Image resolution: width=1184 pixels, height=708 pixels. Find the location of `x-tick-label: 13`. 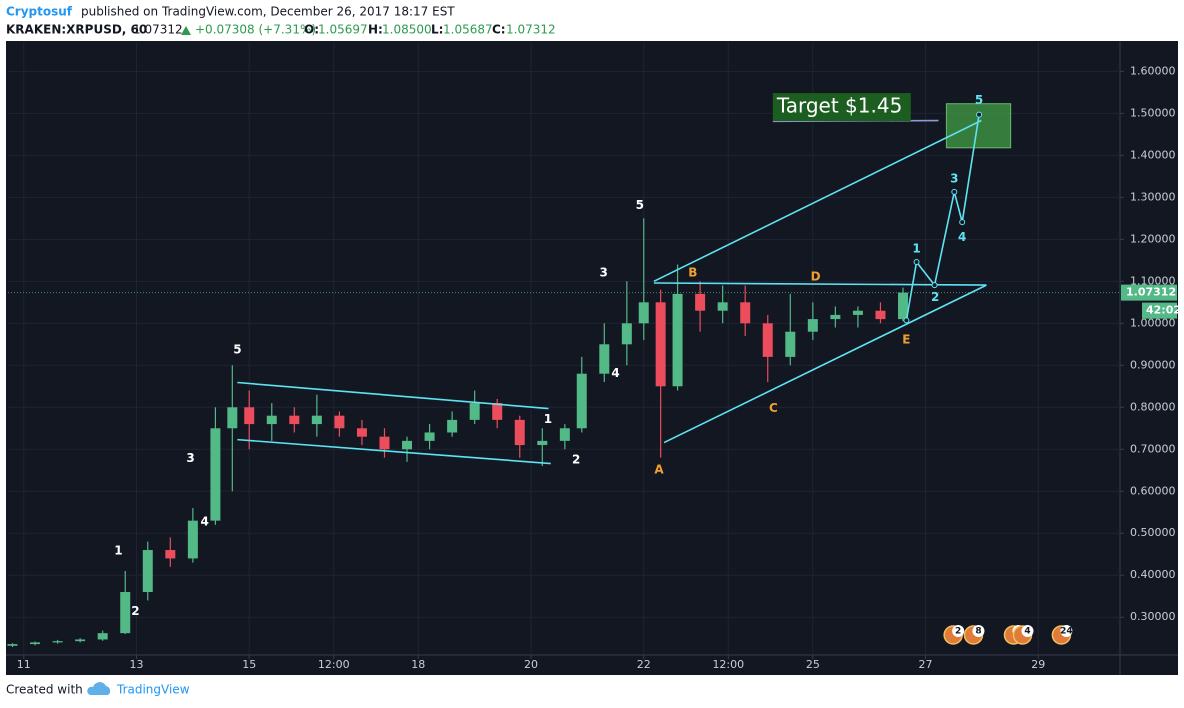

x-tick-label: 13 is located at coordinates (137, 664).